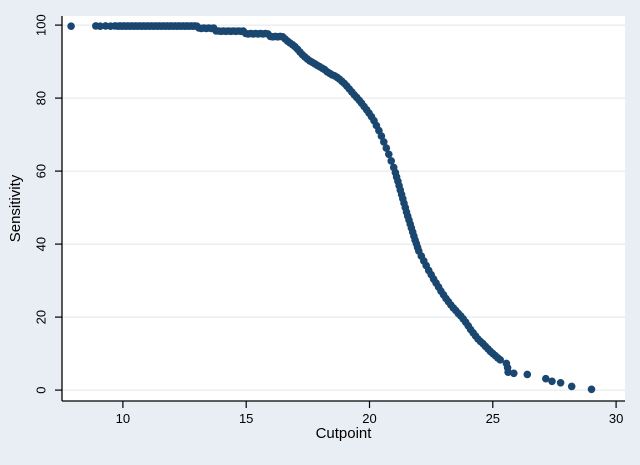 The image size is (640, 465). What do you see at coordinates (41, 98) in the screenshot?
I see `y-tick-label: 80` at bounding box center [41, 98].